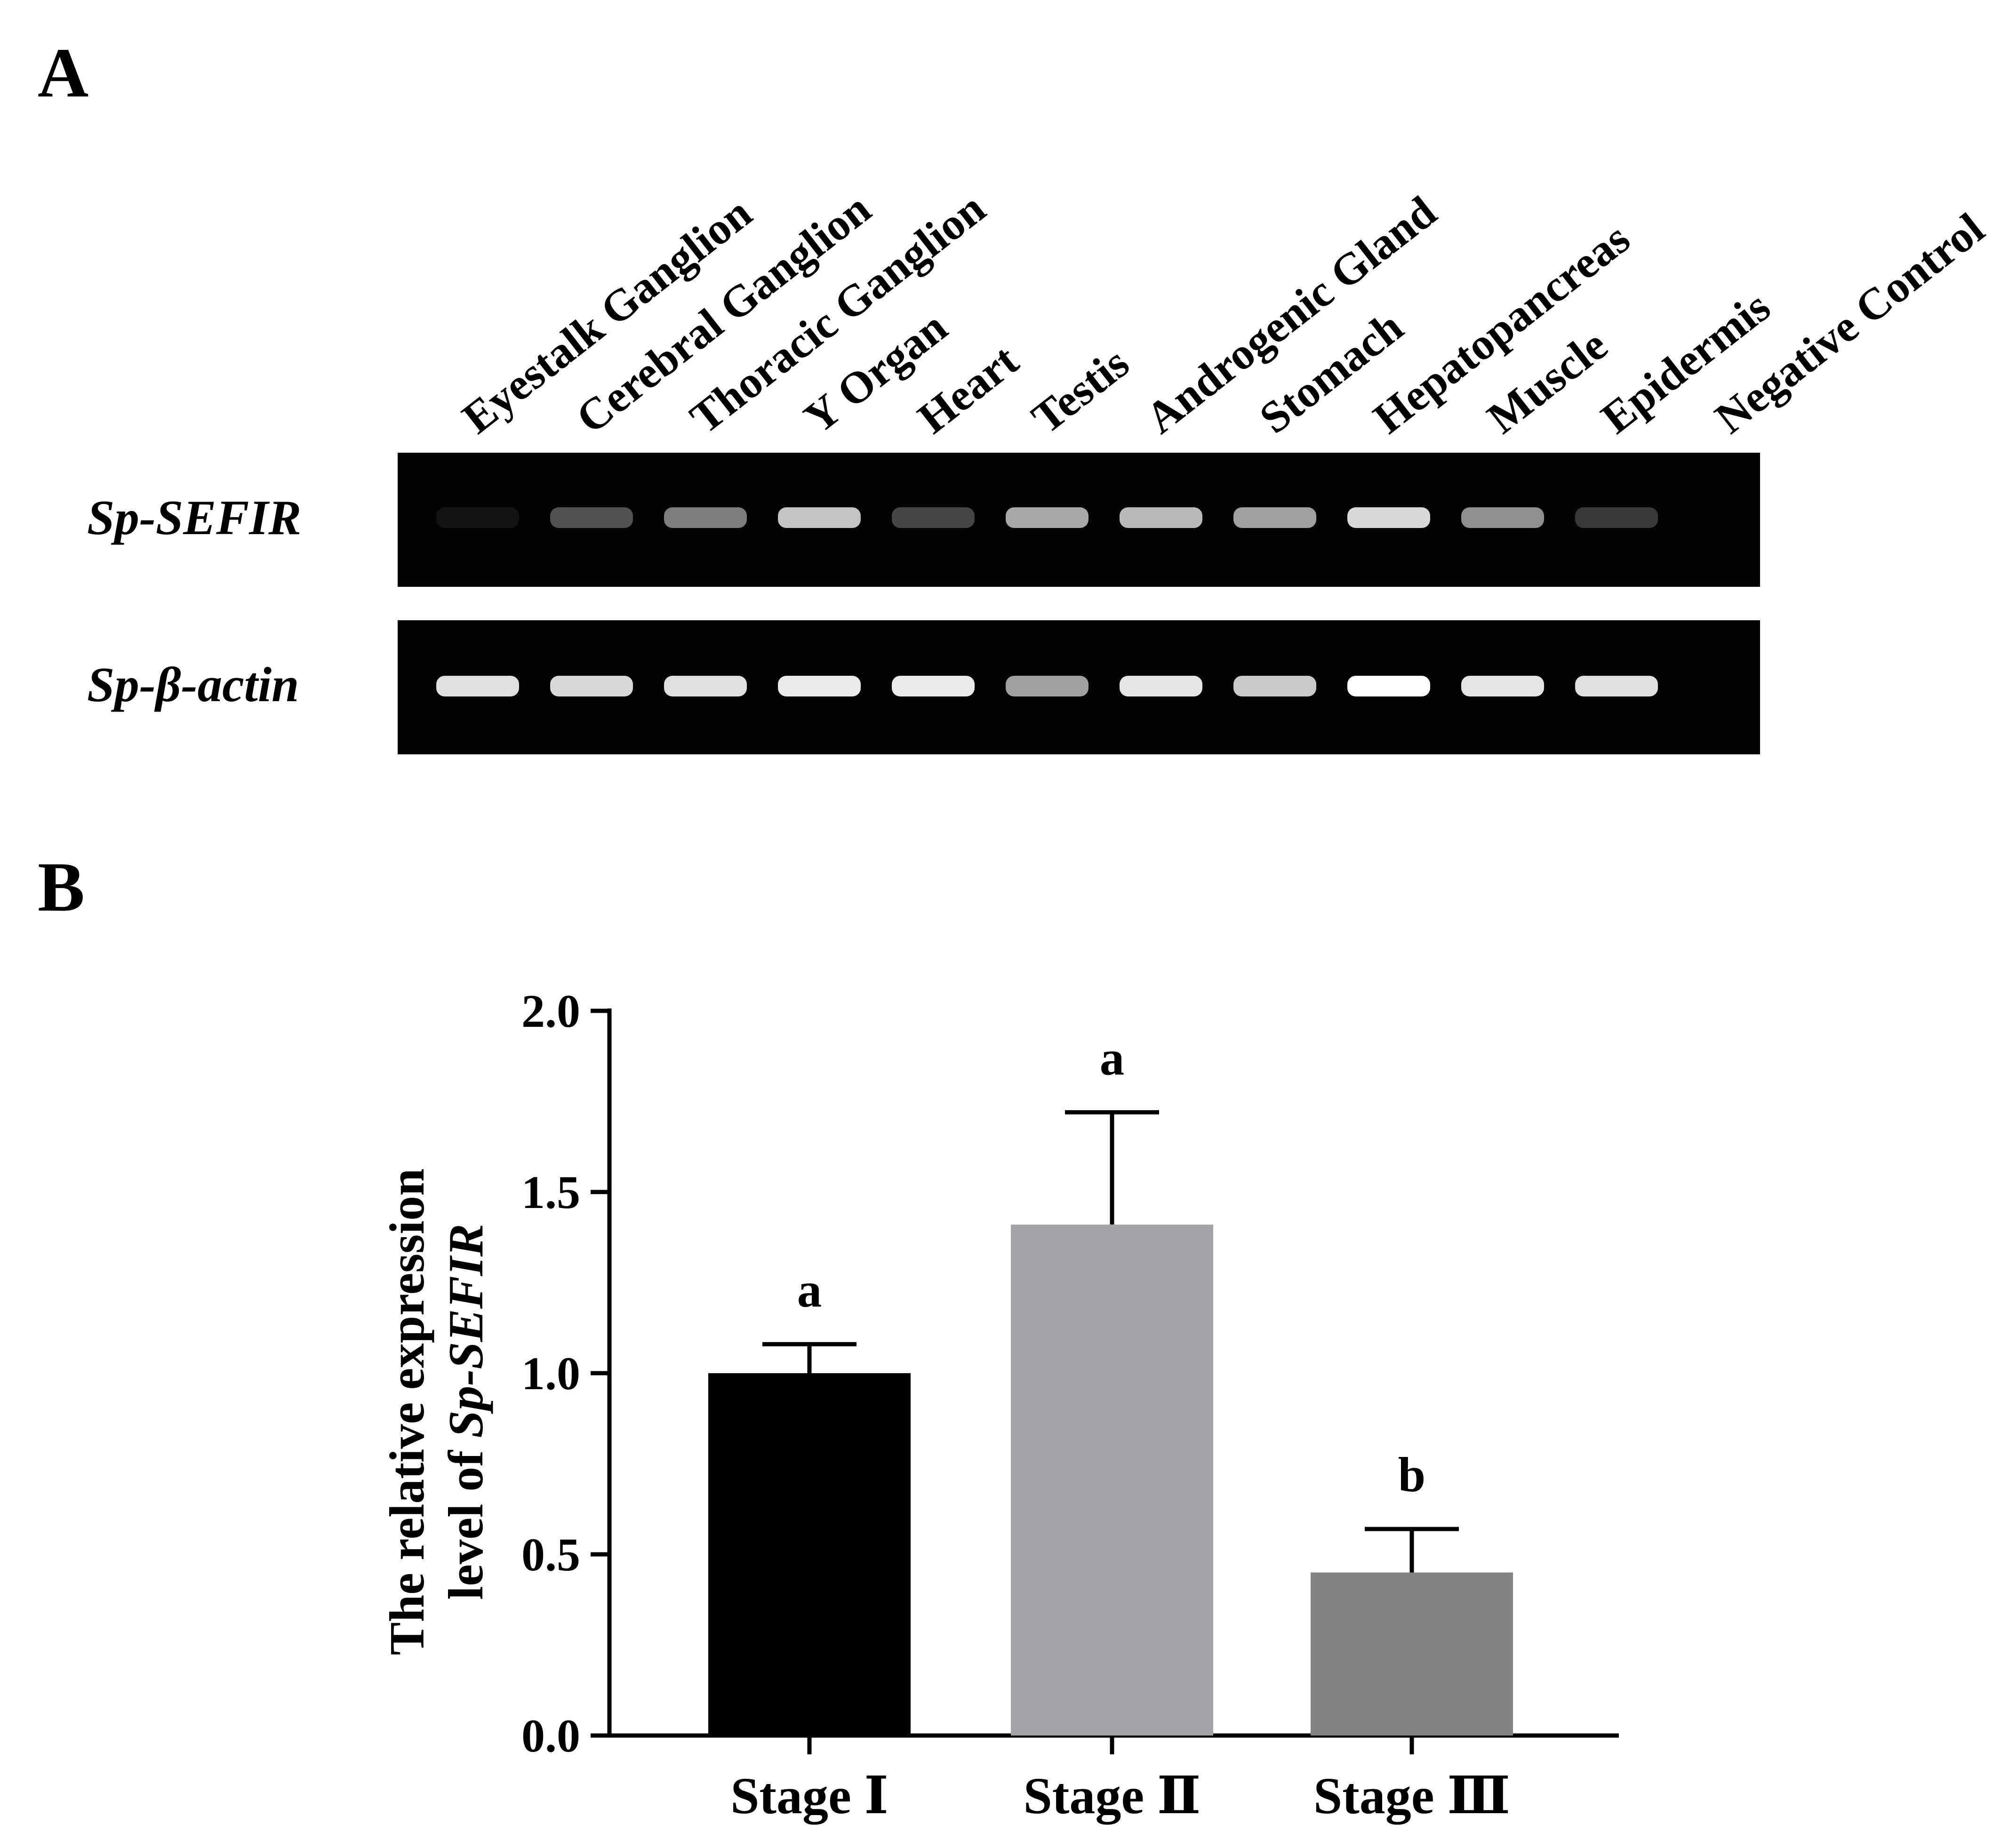 The image size is (2001, 1848). I want to click on y-axis-title-line2: level of Sp-SEFIR, so click(465, 1412).